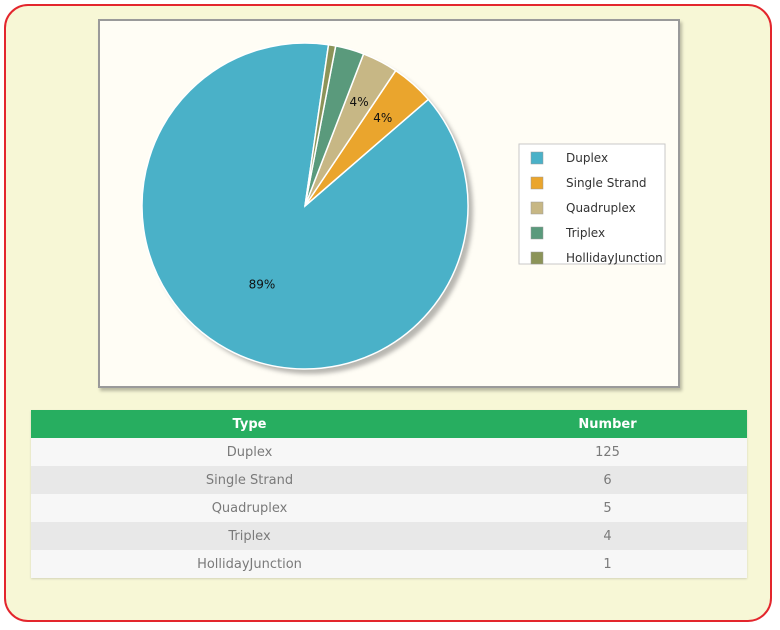  What do you see at coordinates (320, 125) in the screenshot?
I see `pie-slice-hollidayjunction` at bounding box center [320, 125].